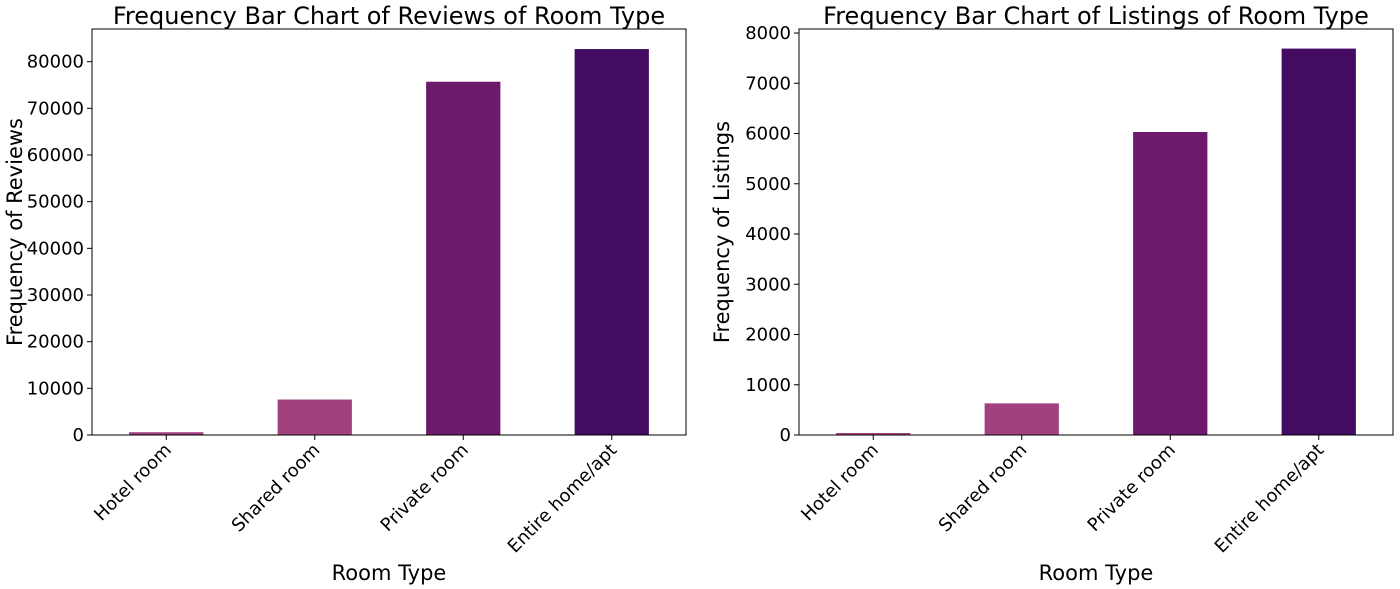 The width and height of the screenshot is (1400, 589). Describe the element at coordinates (55, 202) in the screenshot. I see `y-tick-label: 50000` at that location.